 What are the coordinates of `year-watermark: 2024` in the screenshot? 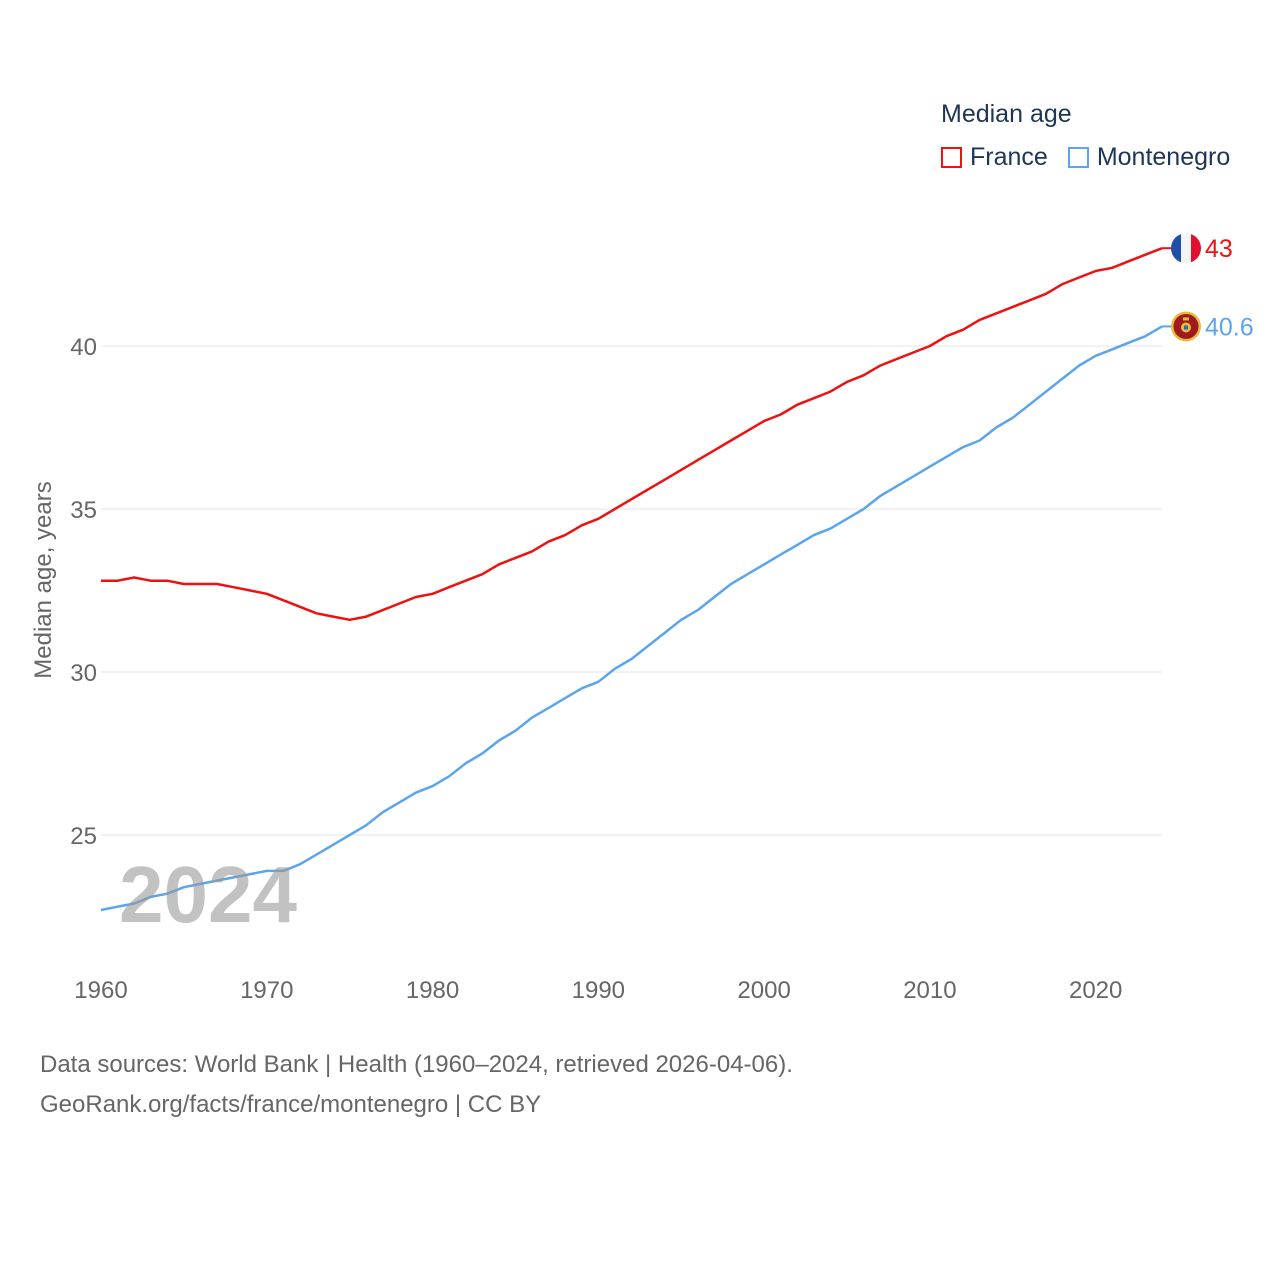 It's located at (208, 894).